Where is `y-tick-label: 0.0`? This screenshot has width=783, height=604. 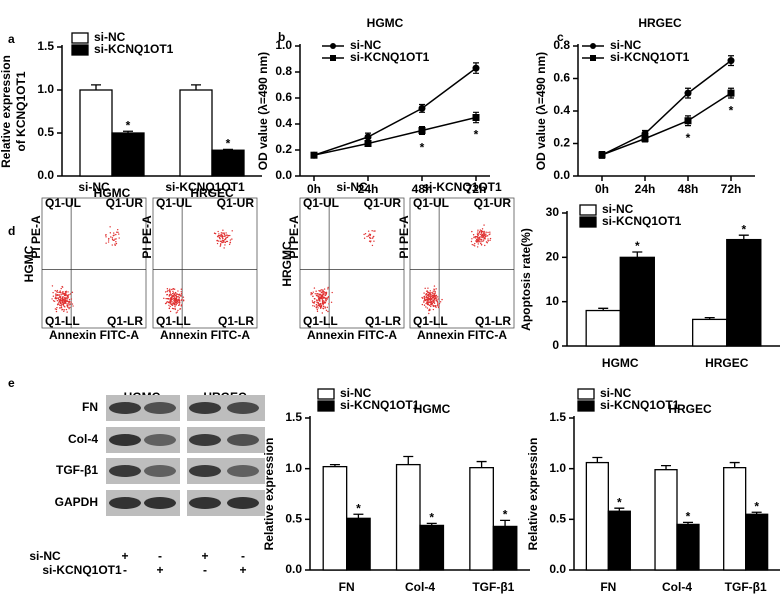 y-tick-label: 0.0 is located at coordinates (45, 175).